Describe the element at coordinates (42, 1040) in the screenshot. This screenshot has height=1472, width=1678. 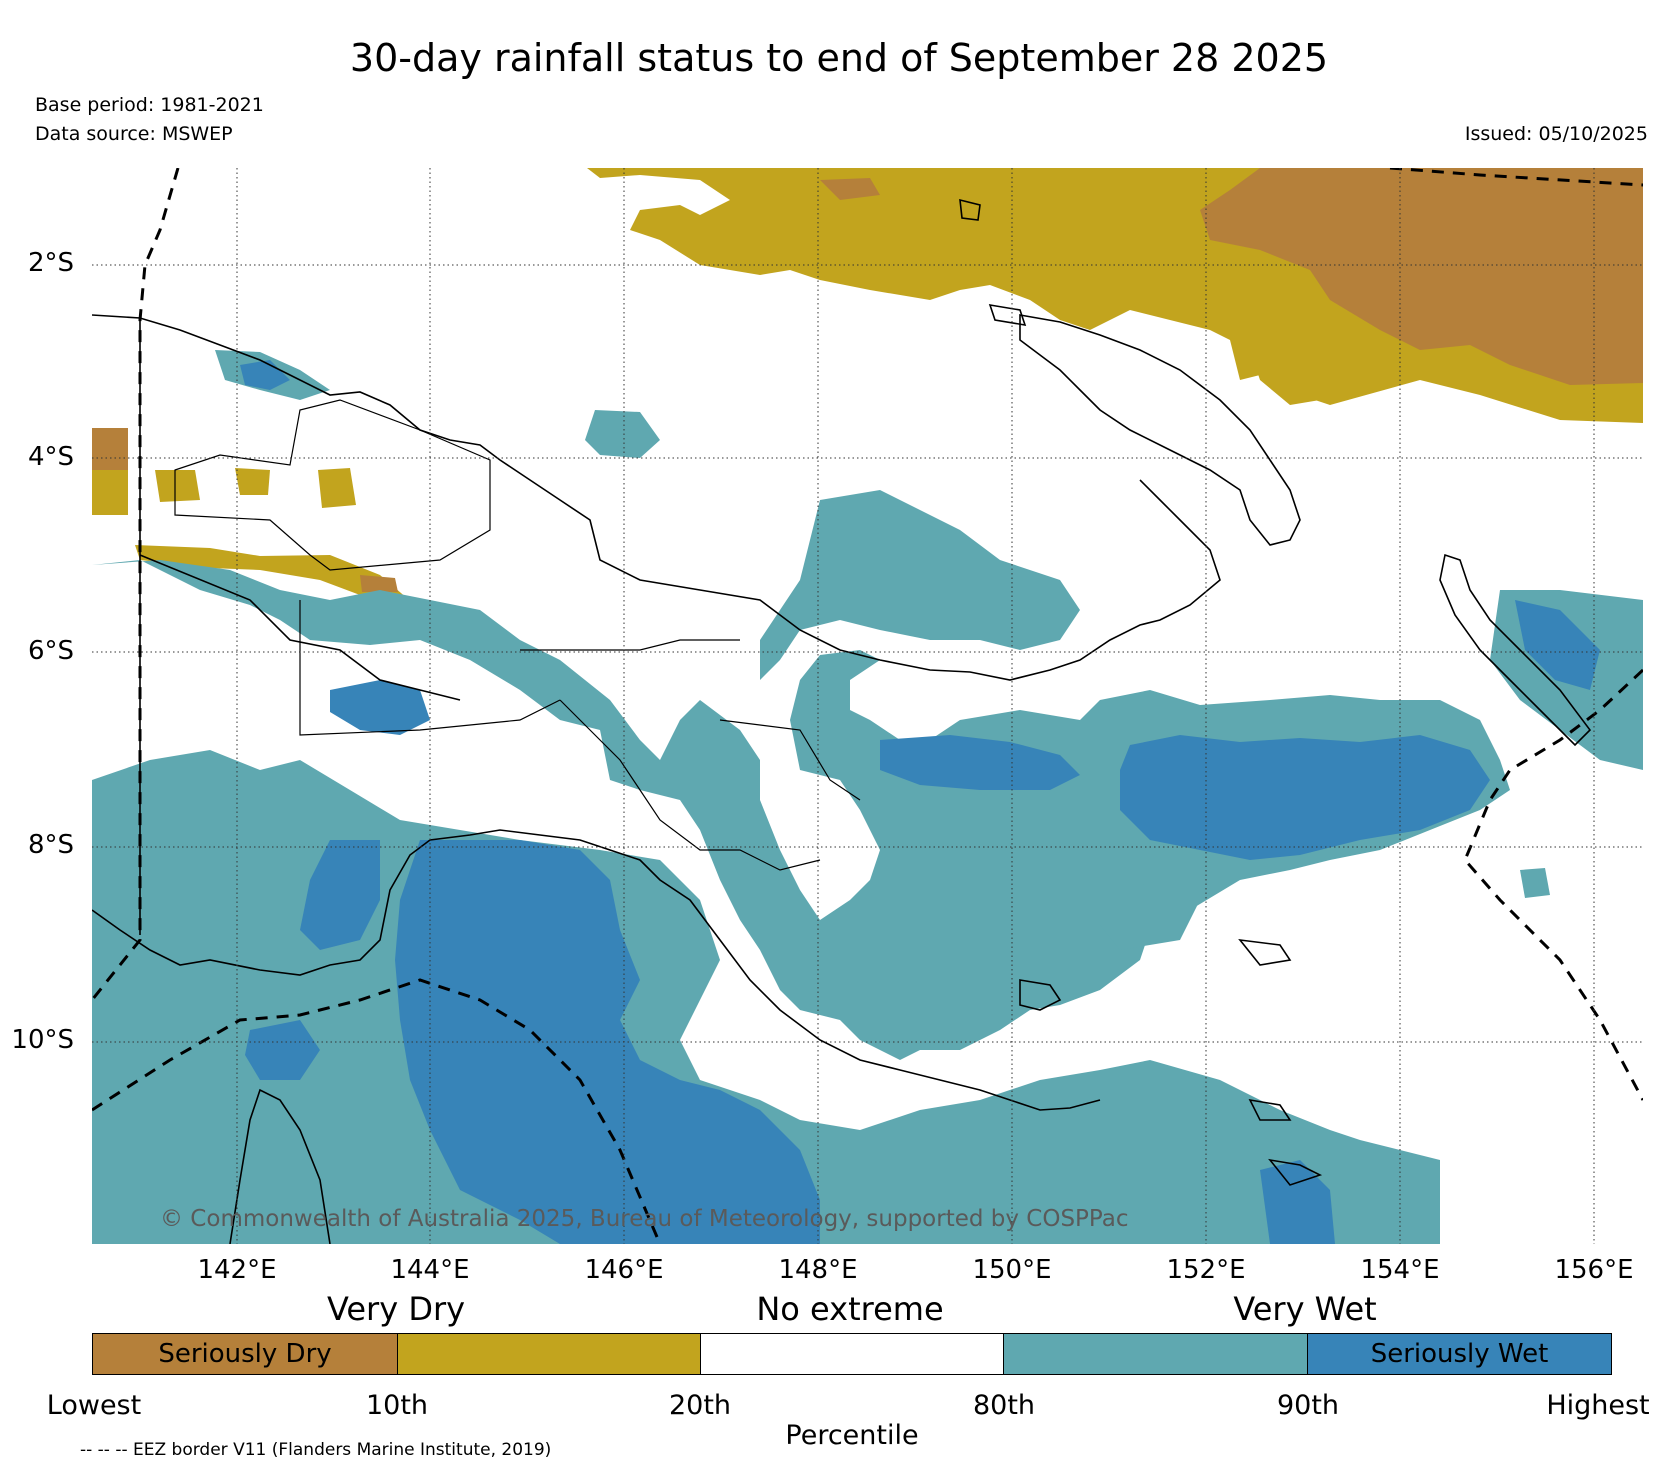
I see `lat-label-10s: 10°S` at that location.